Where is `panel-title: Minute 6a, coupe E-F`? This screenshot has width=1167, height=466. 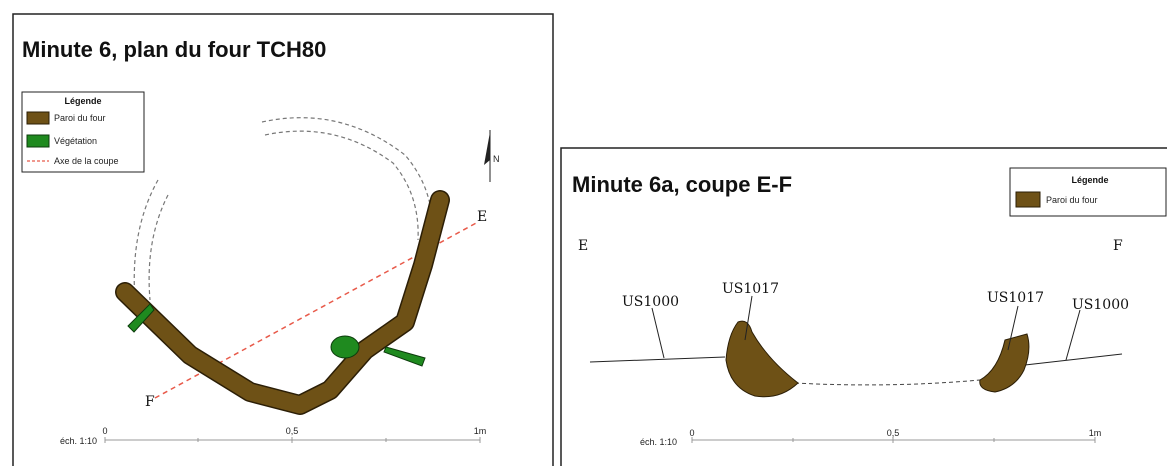
panel-title: Minute 6a, coupe E-F is located at coordinates (682, 184).